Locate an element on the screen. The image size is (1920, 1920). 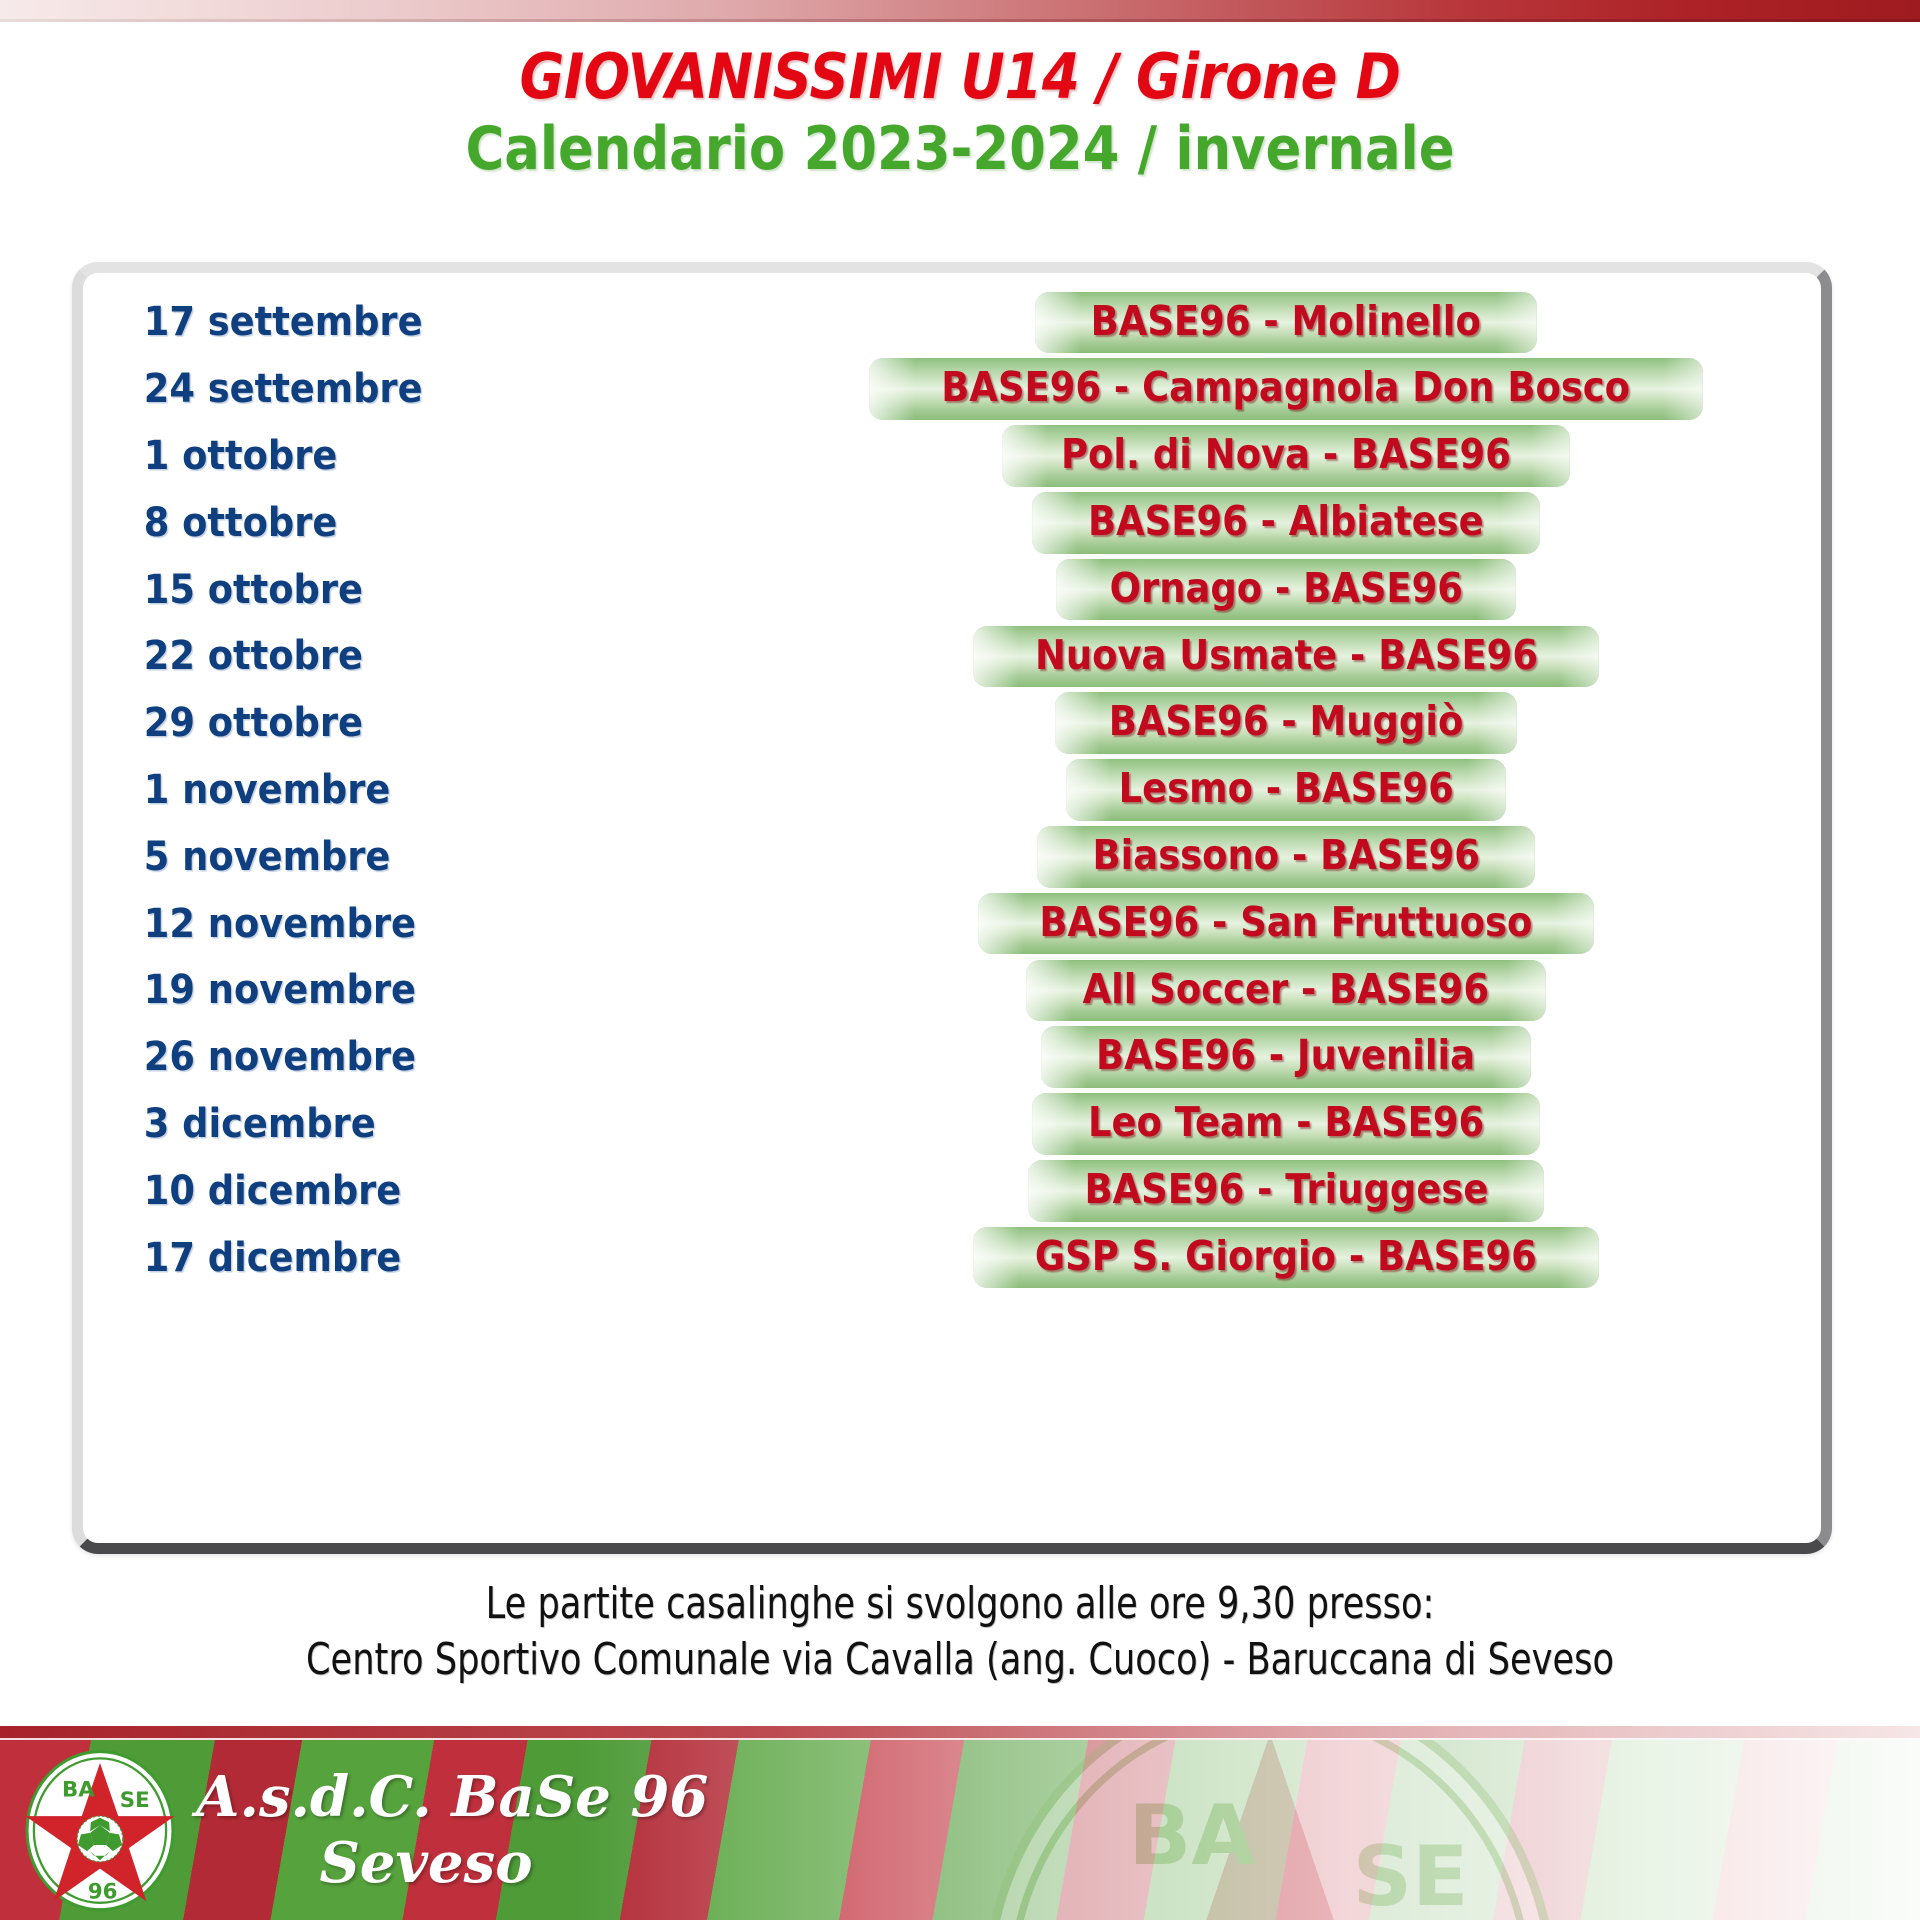
match-date: 22 ottobre is located at coordinates (253, 656).